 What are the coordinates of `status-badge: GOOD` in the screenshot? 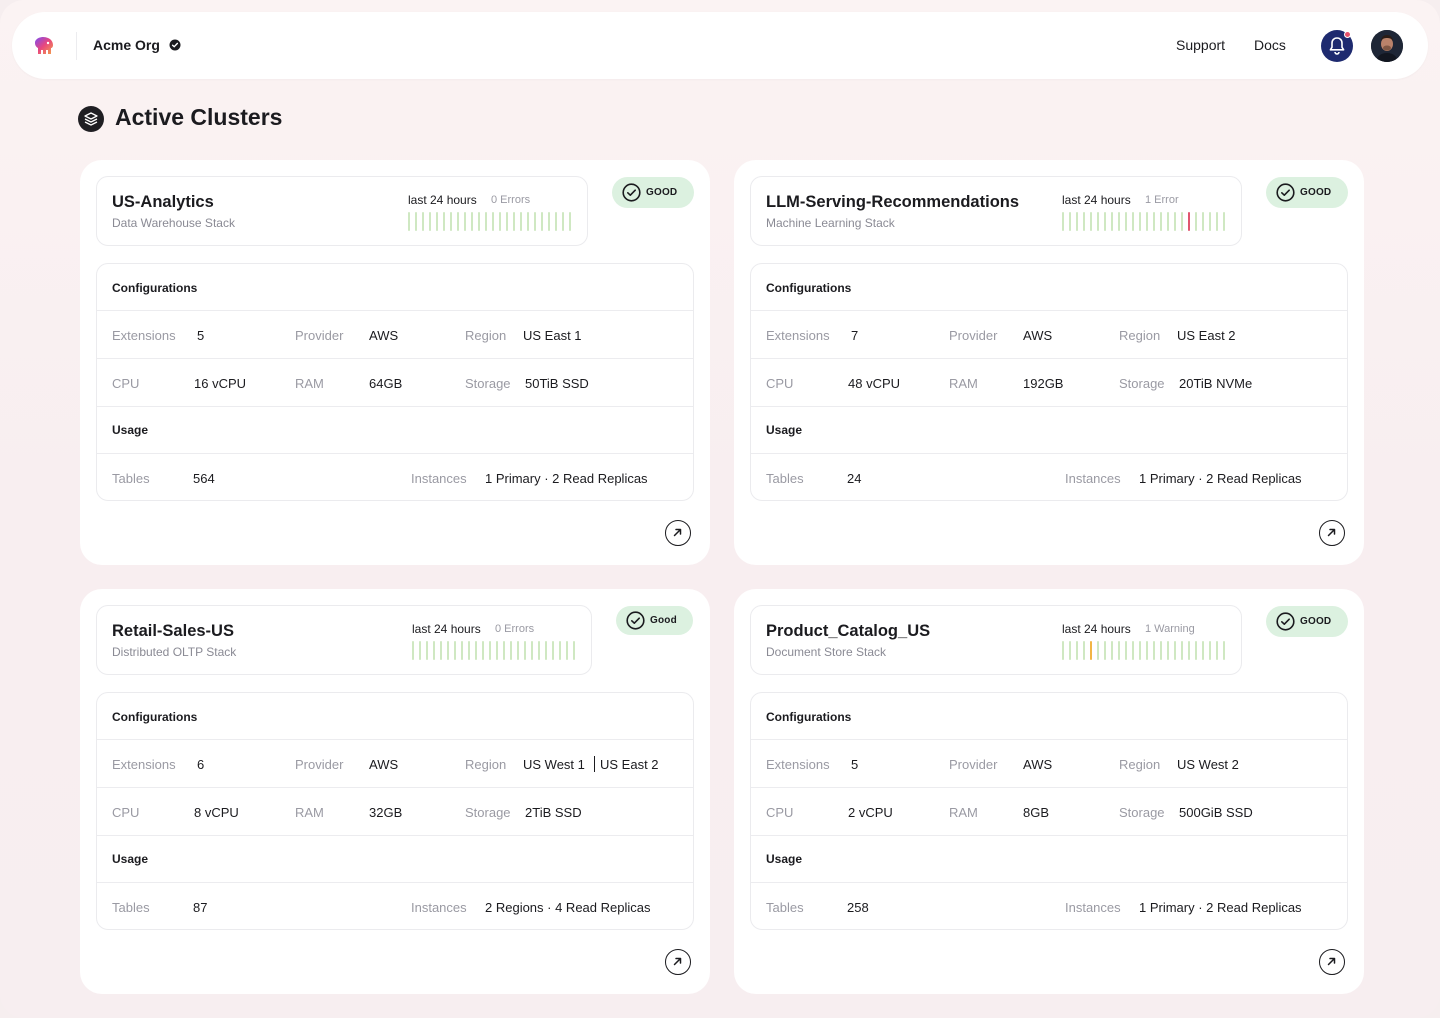 It's located at (1307, 192).